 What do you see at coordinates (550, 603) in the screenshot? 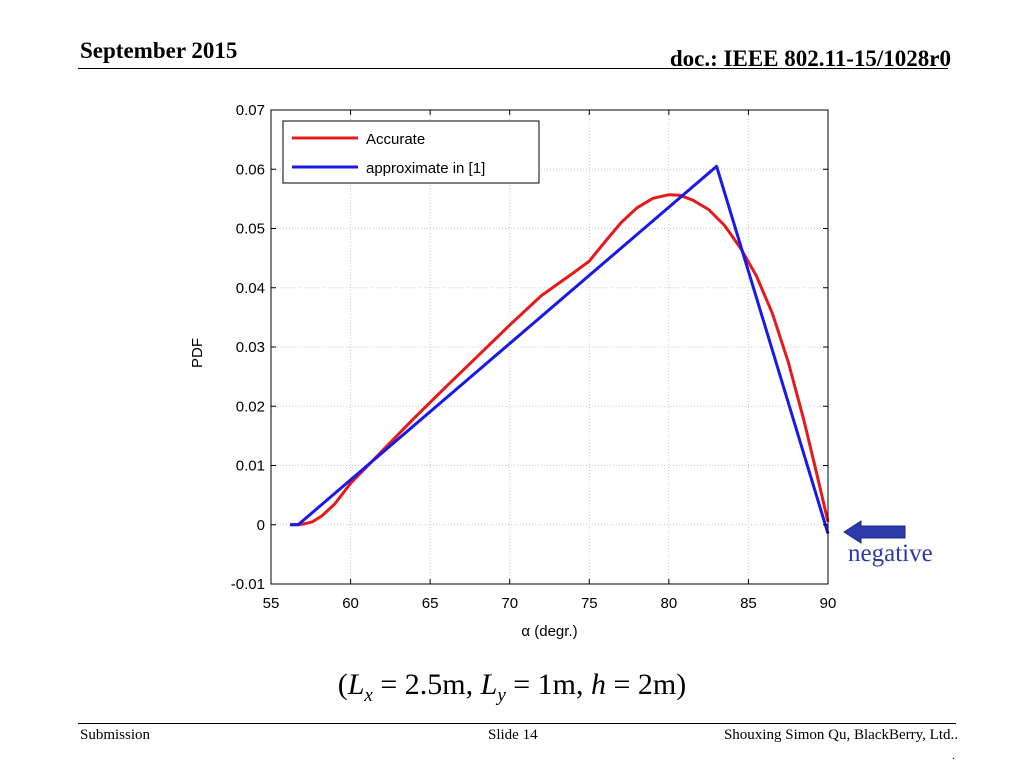
I see `x-tick-labels: 55 60 65 70 75 80 85 90` at bounding box center [550, 603].